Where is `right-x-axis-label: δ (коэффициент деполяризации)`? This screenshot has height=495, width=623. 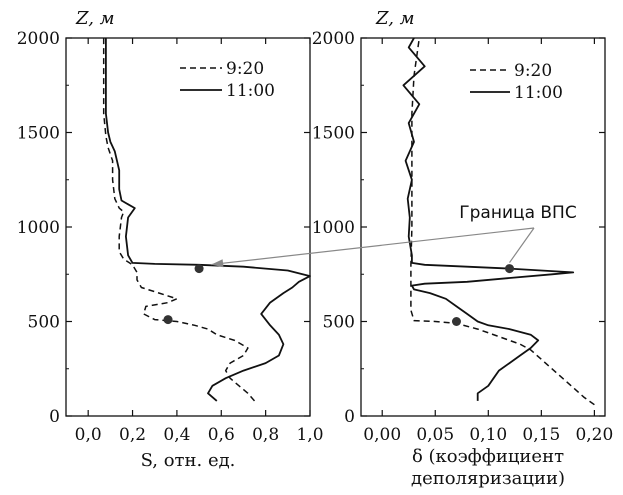 right-x-axis-label: δ (коэффициент деполяризации) is located at coordinates (488, 467).